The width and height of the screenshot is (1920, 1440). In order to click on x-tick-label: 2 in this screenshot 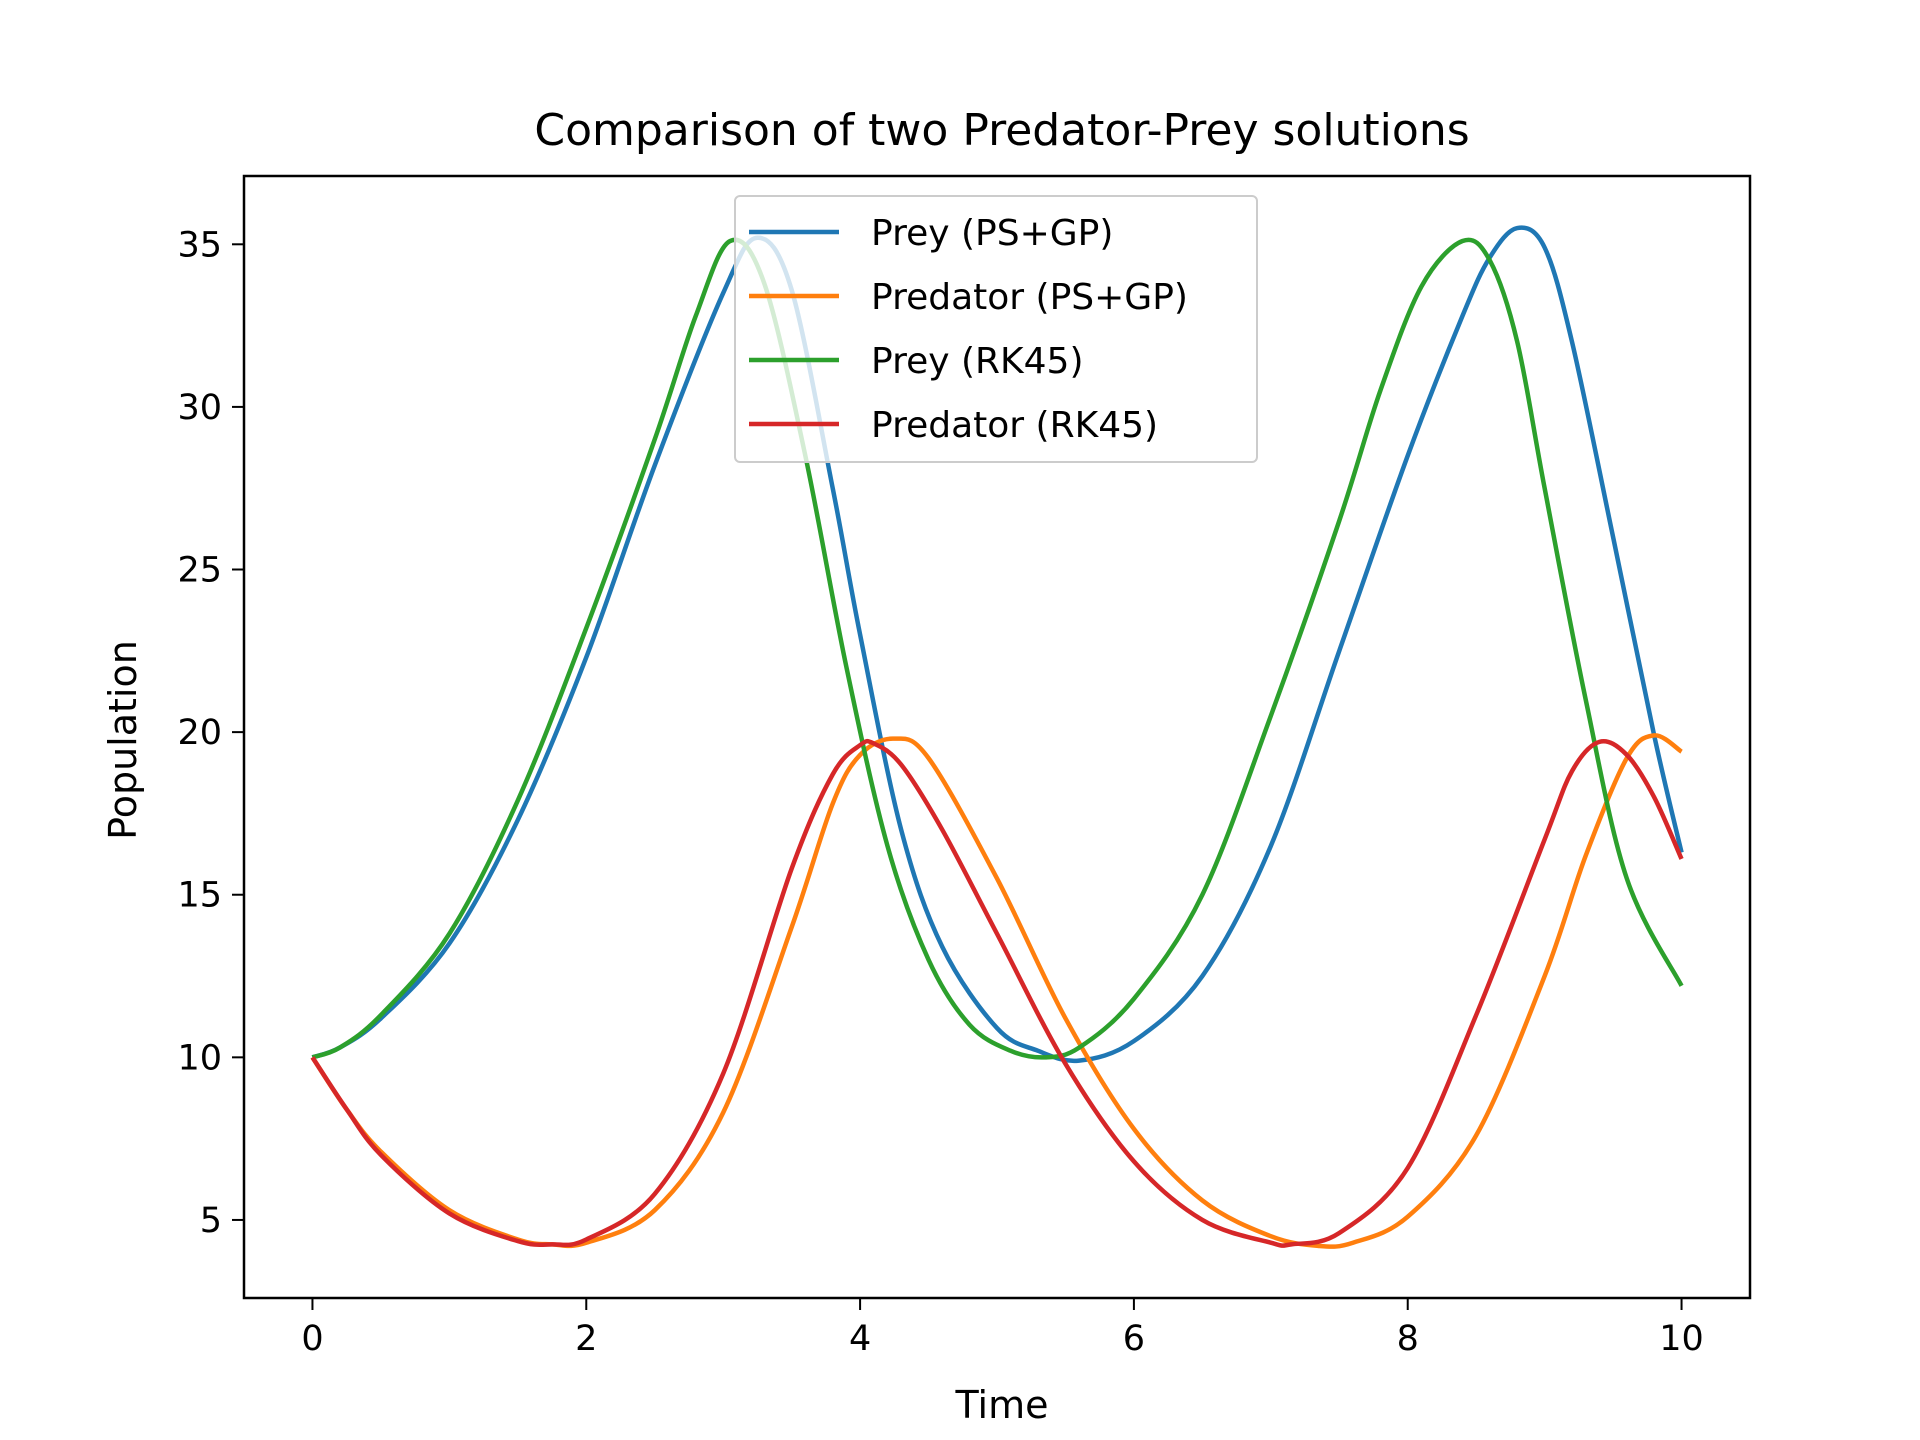, I will do `click(586, 1339)`.